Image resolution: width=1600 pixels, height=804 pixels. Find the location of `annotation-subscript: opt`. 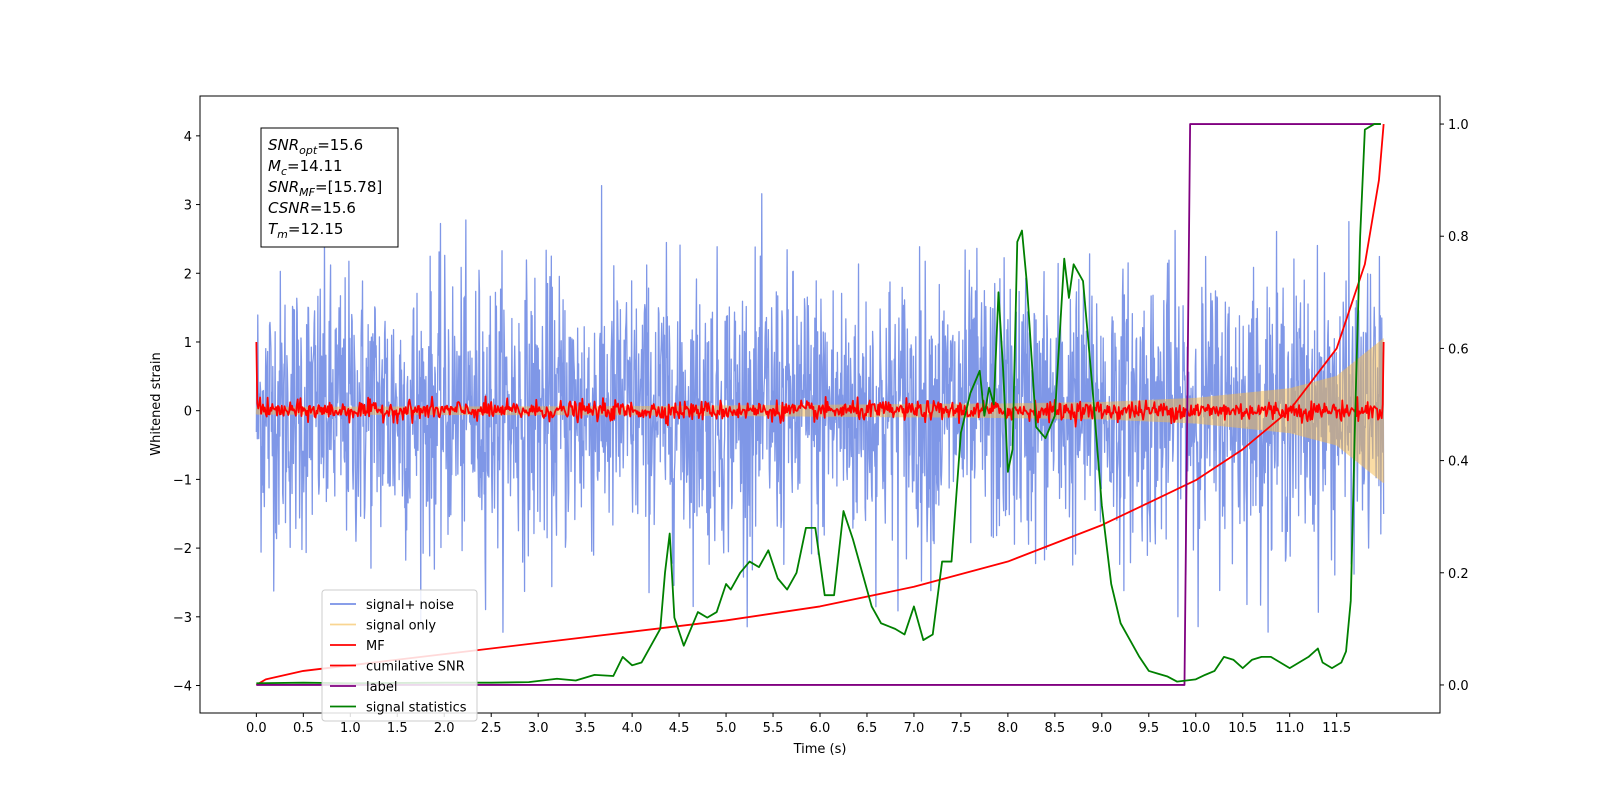

annotation-subscript: opt is located at coordinates (308, 150).